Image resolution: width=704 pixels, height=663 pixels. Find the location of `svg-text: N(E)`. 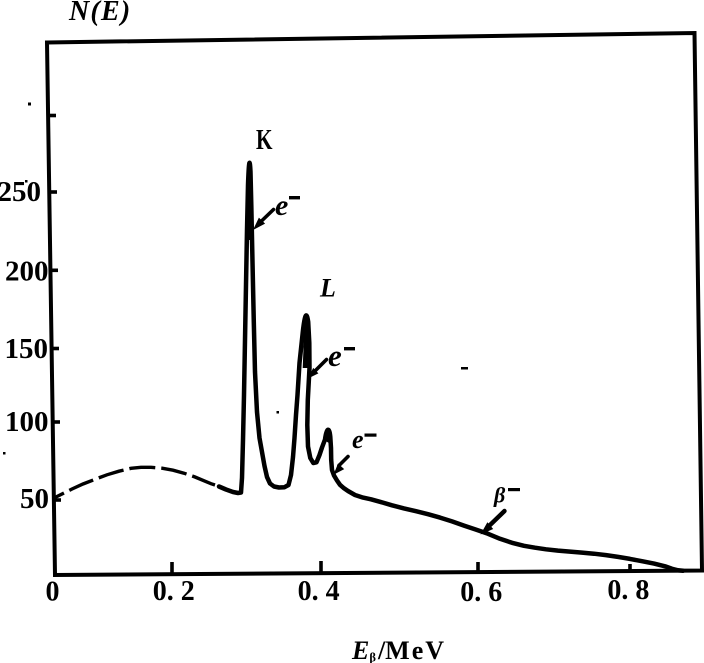

svg-text: N(E) is located at coordinates (99, 13).